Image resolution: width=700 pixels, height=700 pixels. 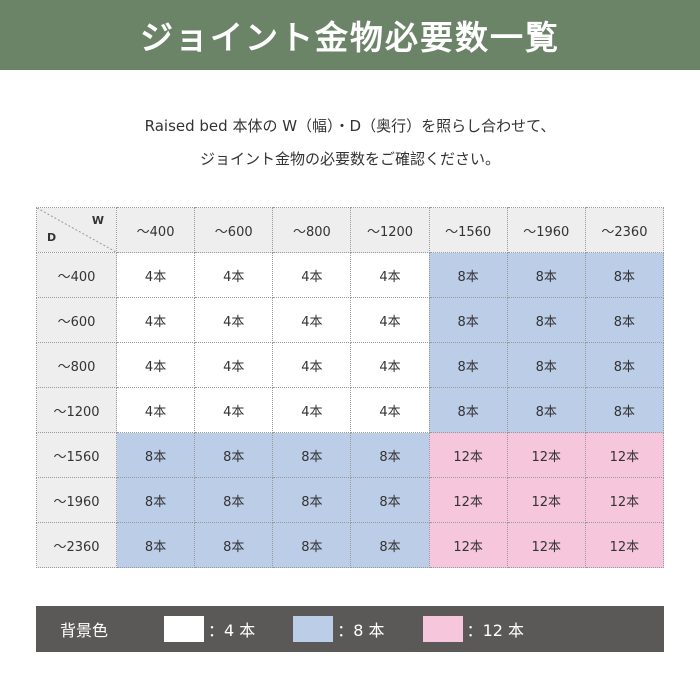 I want to click on column-header: ～2360, so click(x=624, y=230).